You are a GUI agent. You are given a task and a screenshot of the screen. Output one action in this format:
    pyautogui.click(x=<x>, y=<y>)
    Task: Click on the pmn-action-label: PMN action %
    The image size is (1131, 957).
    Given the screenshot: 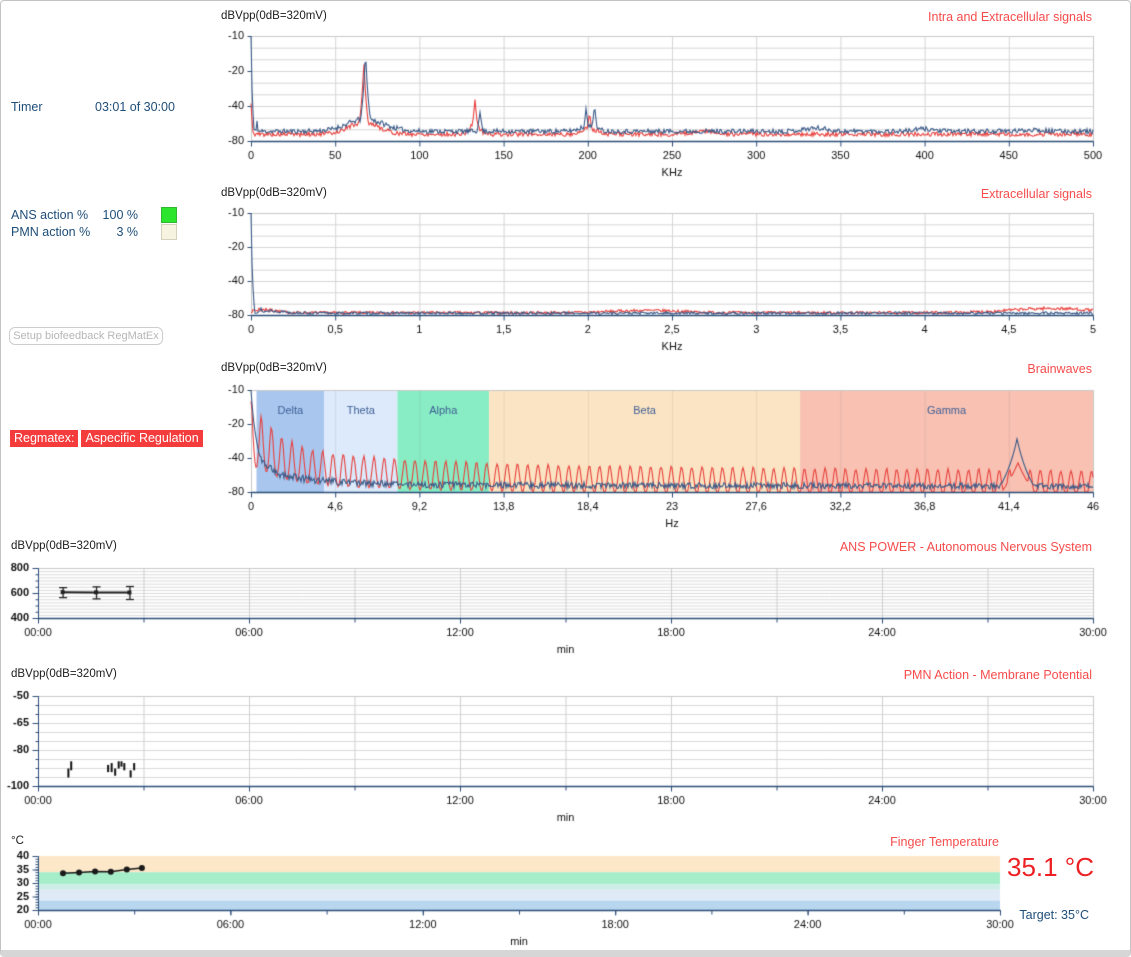 What is the action you would take?
    pyautogui.click(x=51, y=232)
    